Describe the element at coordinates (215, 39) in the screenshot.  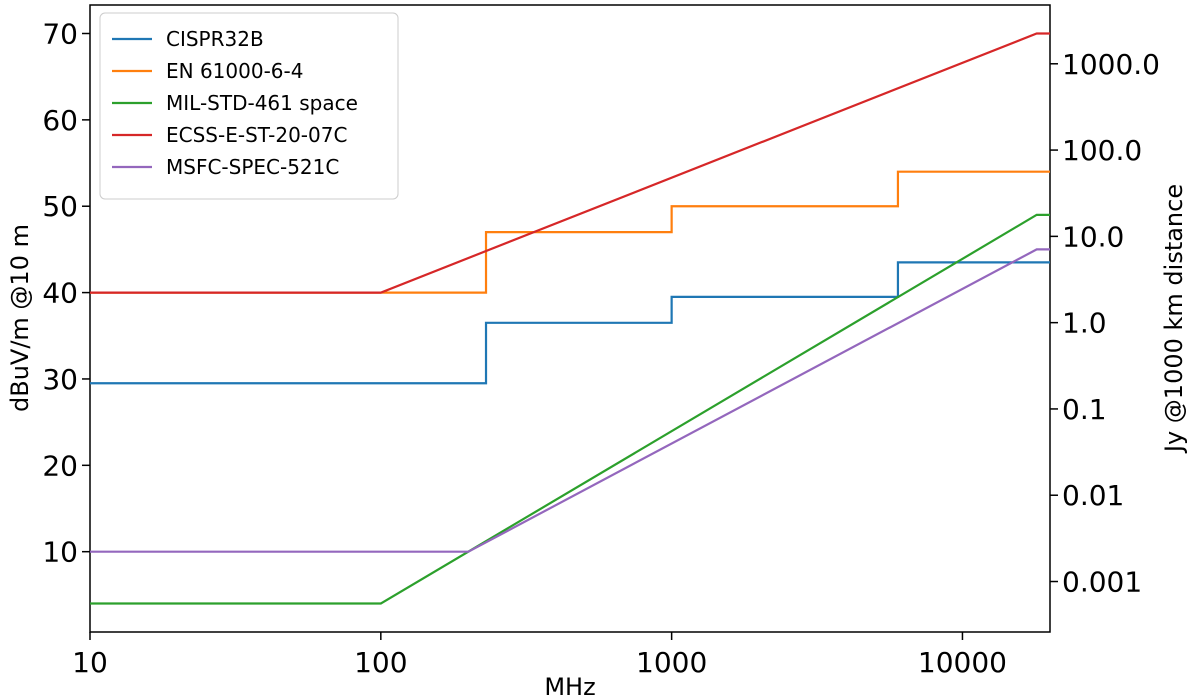
I see `legend-label: CISPR32B` at that location.